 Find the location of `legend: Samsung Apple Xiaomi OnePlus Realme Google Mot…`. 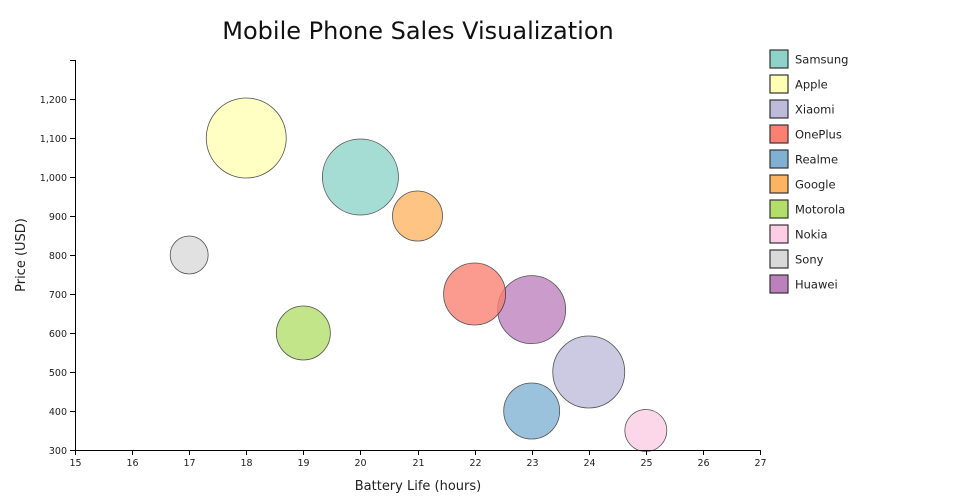

legend: Samsung Apple Xiaomi OnePlus Realme Google Mot… is located at coordinates (808, 171).